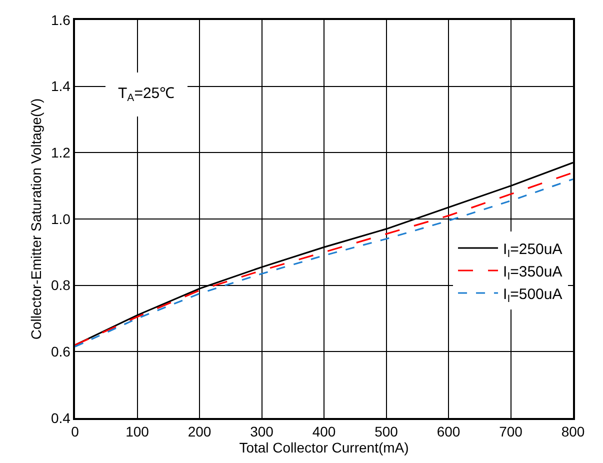 The image size is (603, 463). I want to click on annotation: T$_{A}$=25℃, so click(146, 94).